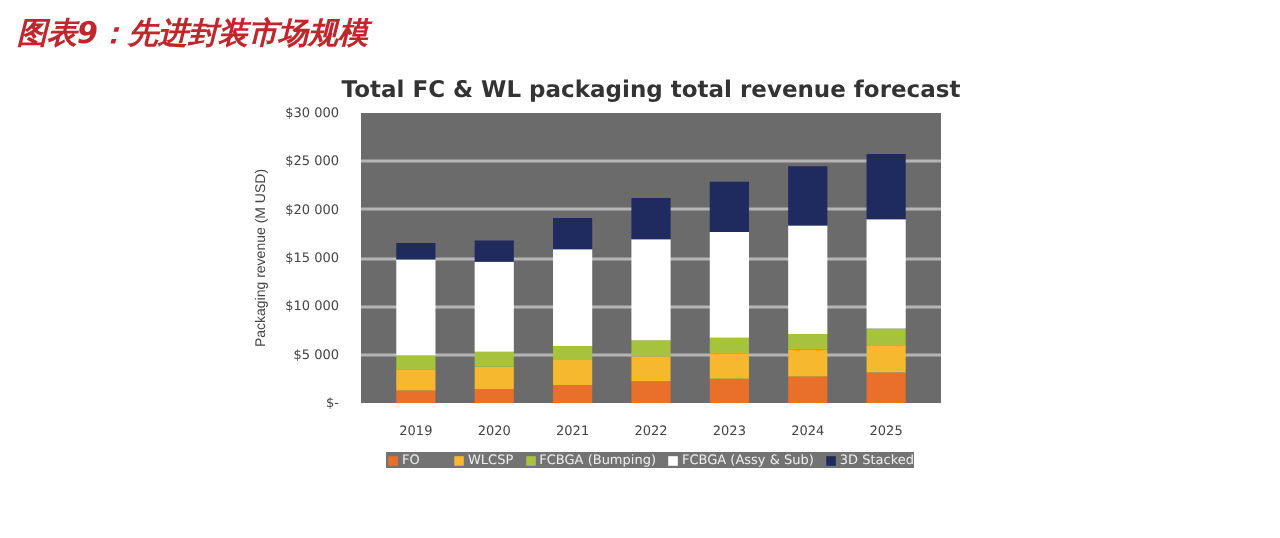 This screenshot has width=1280, height=538. What do you see at coordinates (195, 33) in the screenshot?
I see `chart-title: 图表9：先进封装市场规模` at bounding box center [195, 33].